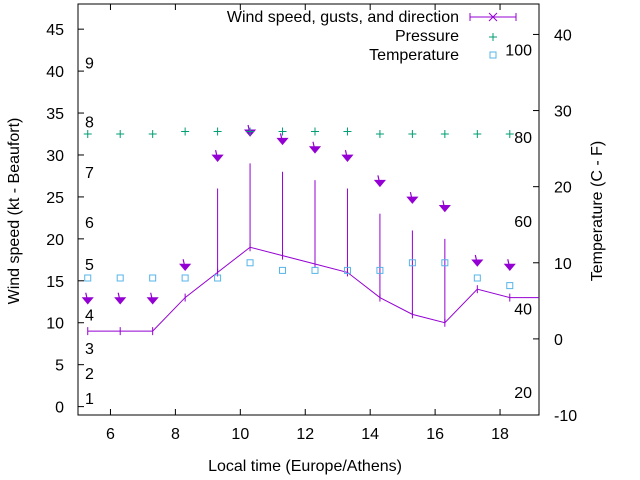 Image resolution: width=640 pixels, height=480 pixels. Describe the element at coordinates (14, 211) in the screenshot. I see `y-axis-label: Wind speed (kt - Beaufort)` at that location.